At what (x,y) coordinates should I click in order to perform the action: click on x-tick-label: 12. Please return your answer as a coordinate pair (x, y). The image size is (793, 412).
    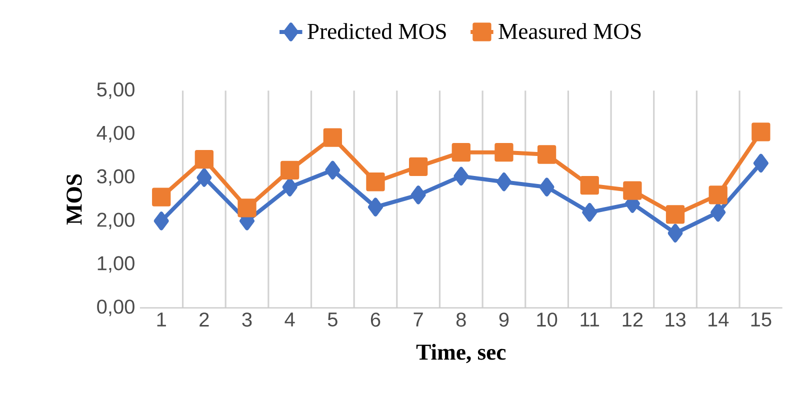
    Looking at the image, I should click on (632, 319).